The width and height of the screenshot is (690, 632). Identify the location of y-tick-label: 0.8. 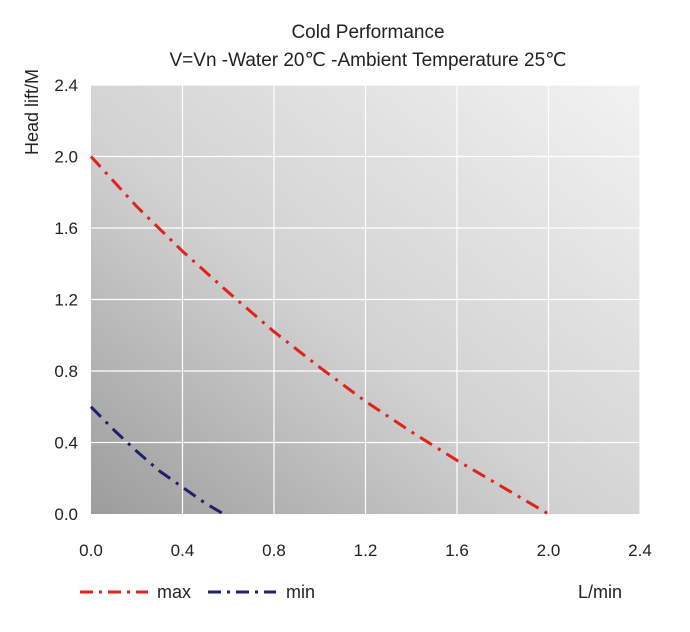
(66, 371).